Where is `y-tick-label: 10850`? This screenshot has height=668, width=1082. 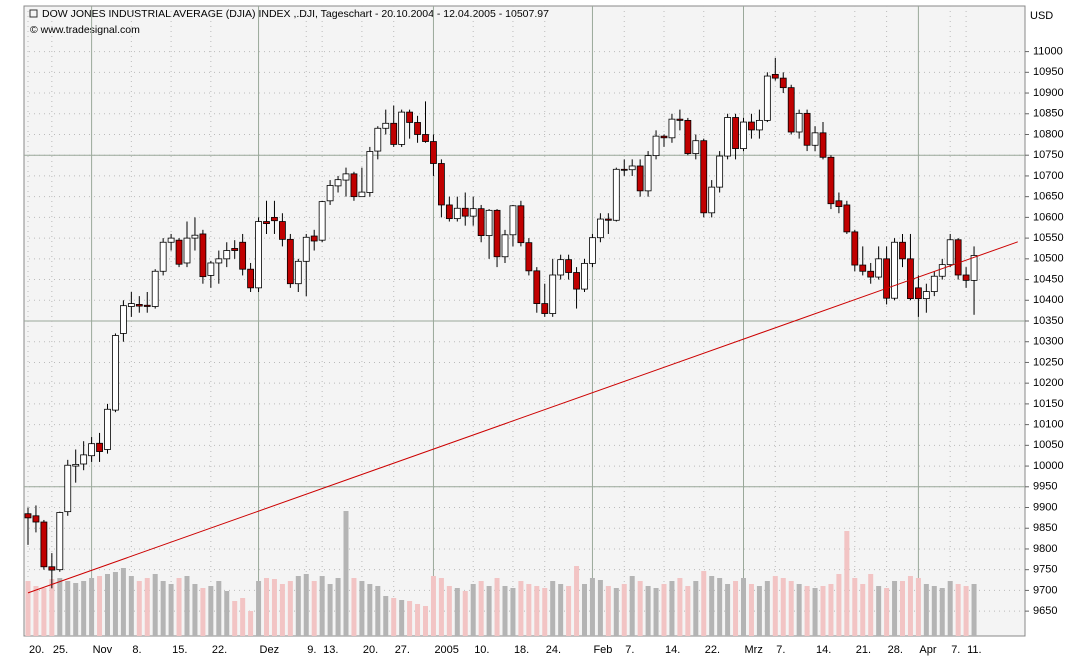 y-tick-label: 10850 is located at coordinates (1048, 114).